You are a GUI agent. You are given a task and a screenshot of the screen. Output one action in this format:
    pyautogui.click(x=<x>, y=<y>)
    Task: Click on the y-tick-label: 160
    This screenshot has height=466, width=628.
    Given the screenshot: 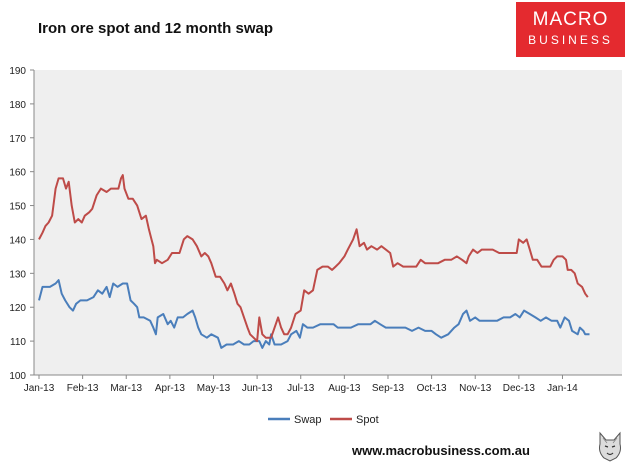 What is the action you would take?
    pyautogui.click(x=17, y=173)
    